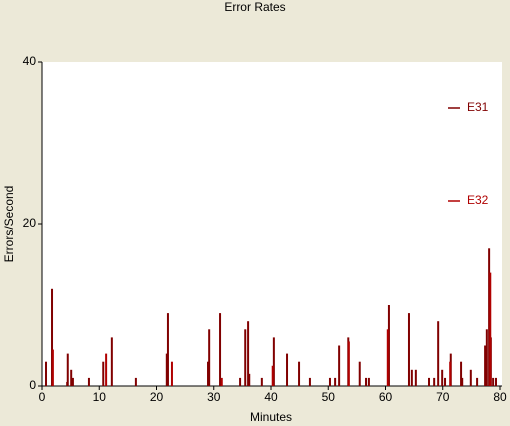 This screenshot has height=426, width=510. Describe the element at coordinates (32, 385) in the screenshot. I see `y-tick-label: 0` at that location.